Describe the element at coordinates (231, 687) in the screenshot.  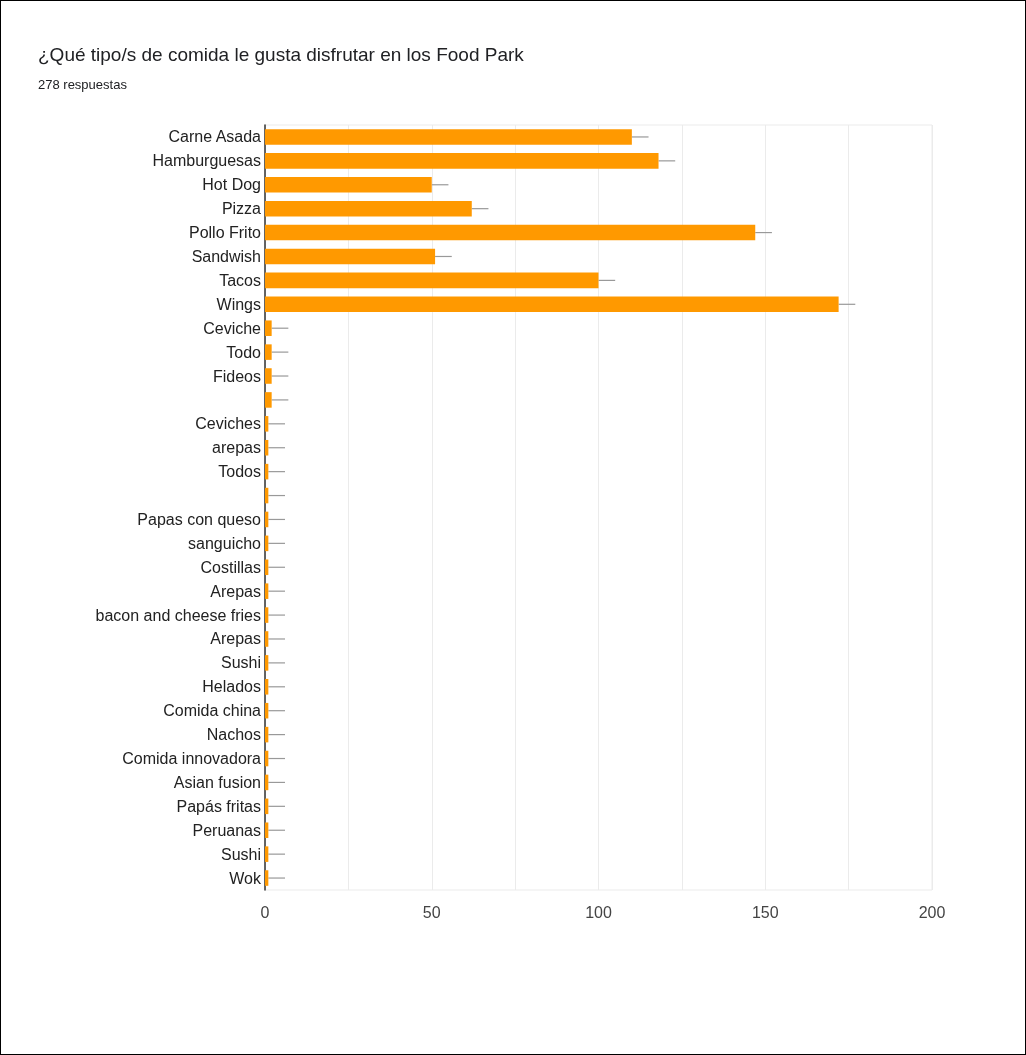
I see `y-tick-label: Helados` at that location.